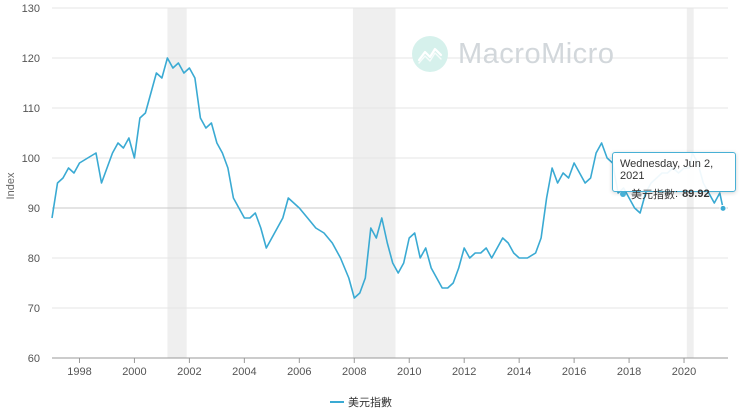  What do you see at coordinates (354, 372) in the screenshot?
I see `x-tick-label-2008: 2008` at bounding box center [354, 372].